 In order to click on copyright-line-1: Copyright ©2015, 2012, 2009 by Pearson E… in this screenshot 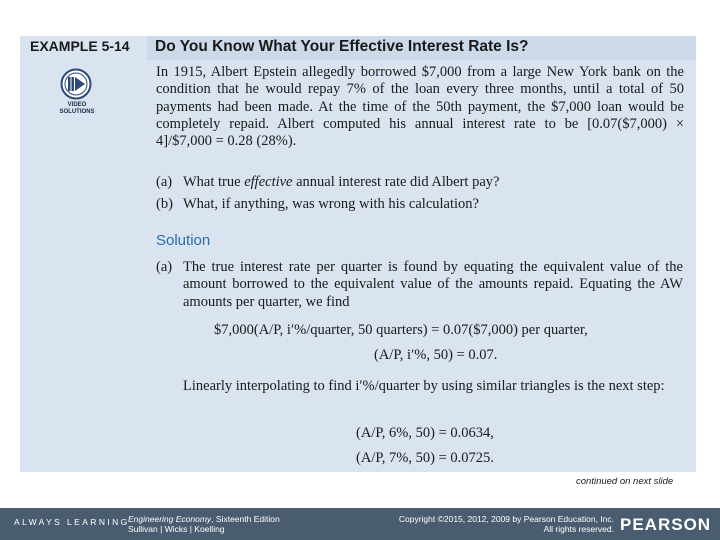, I will do `click(506, 519)`.